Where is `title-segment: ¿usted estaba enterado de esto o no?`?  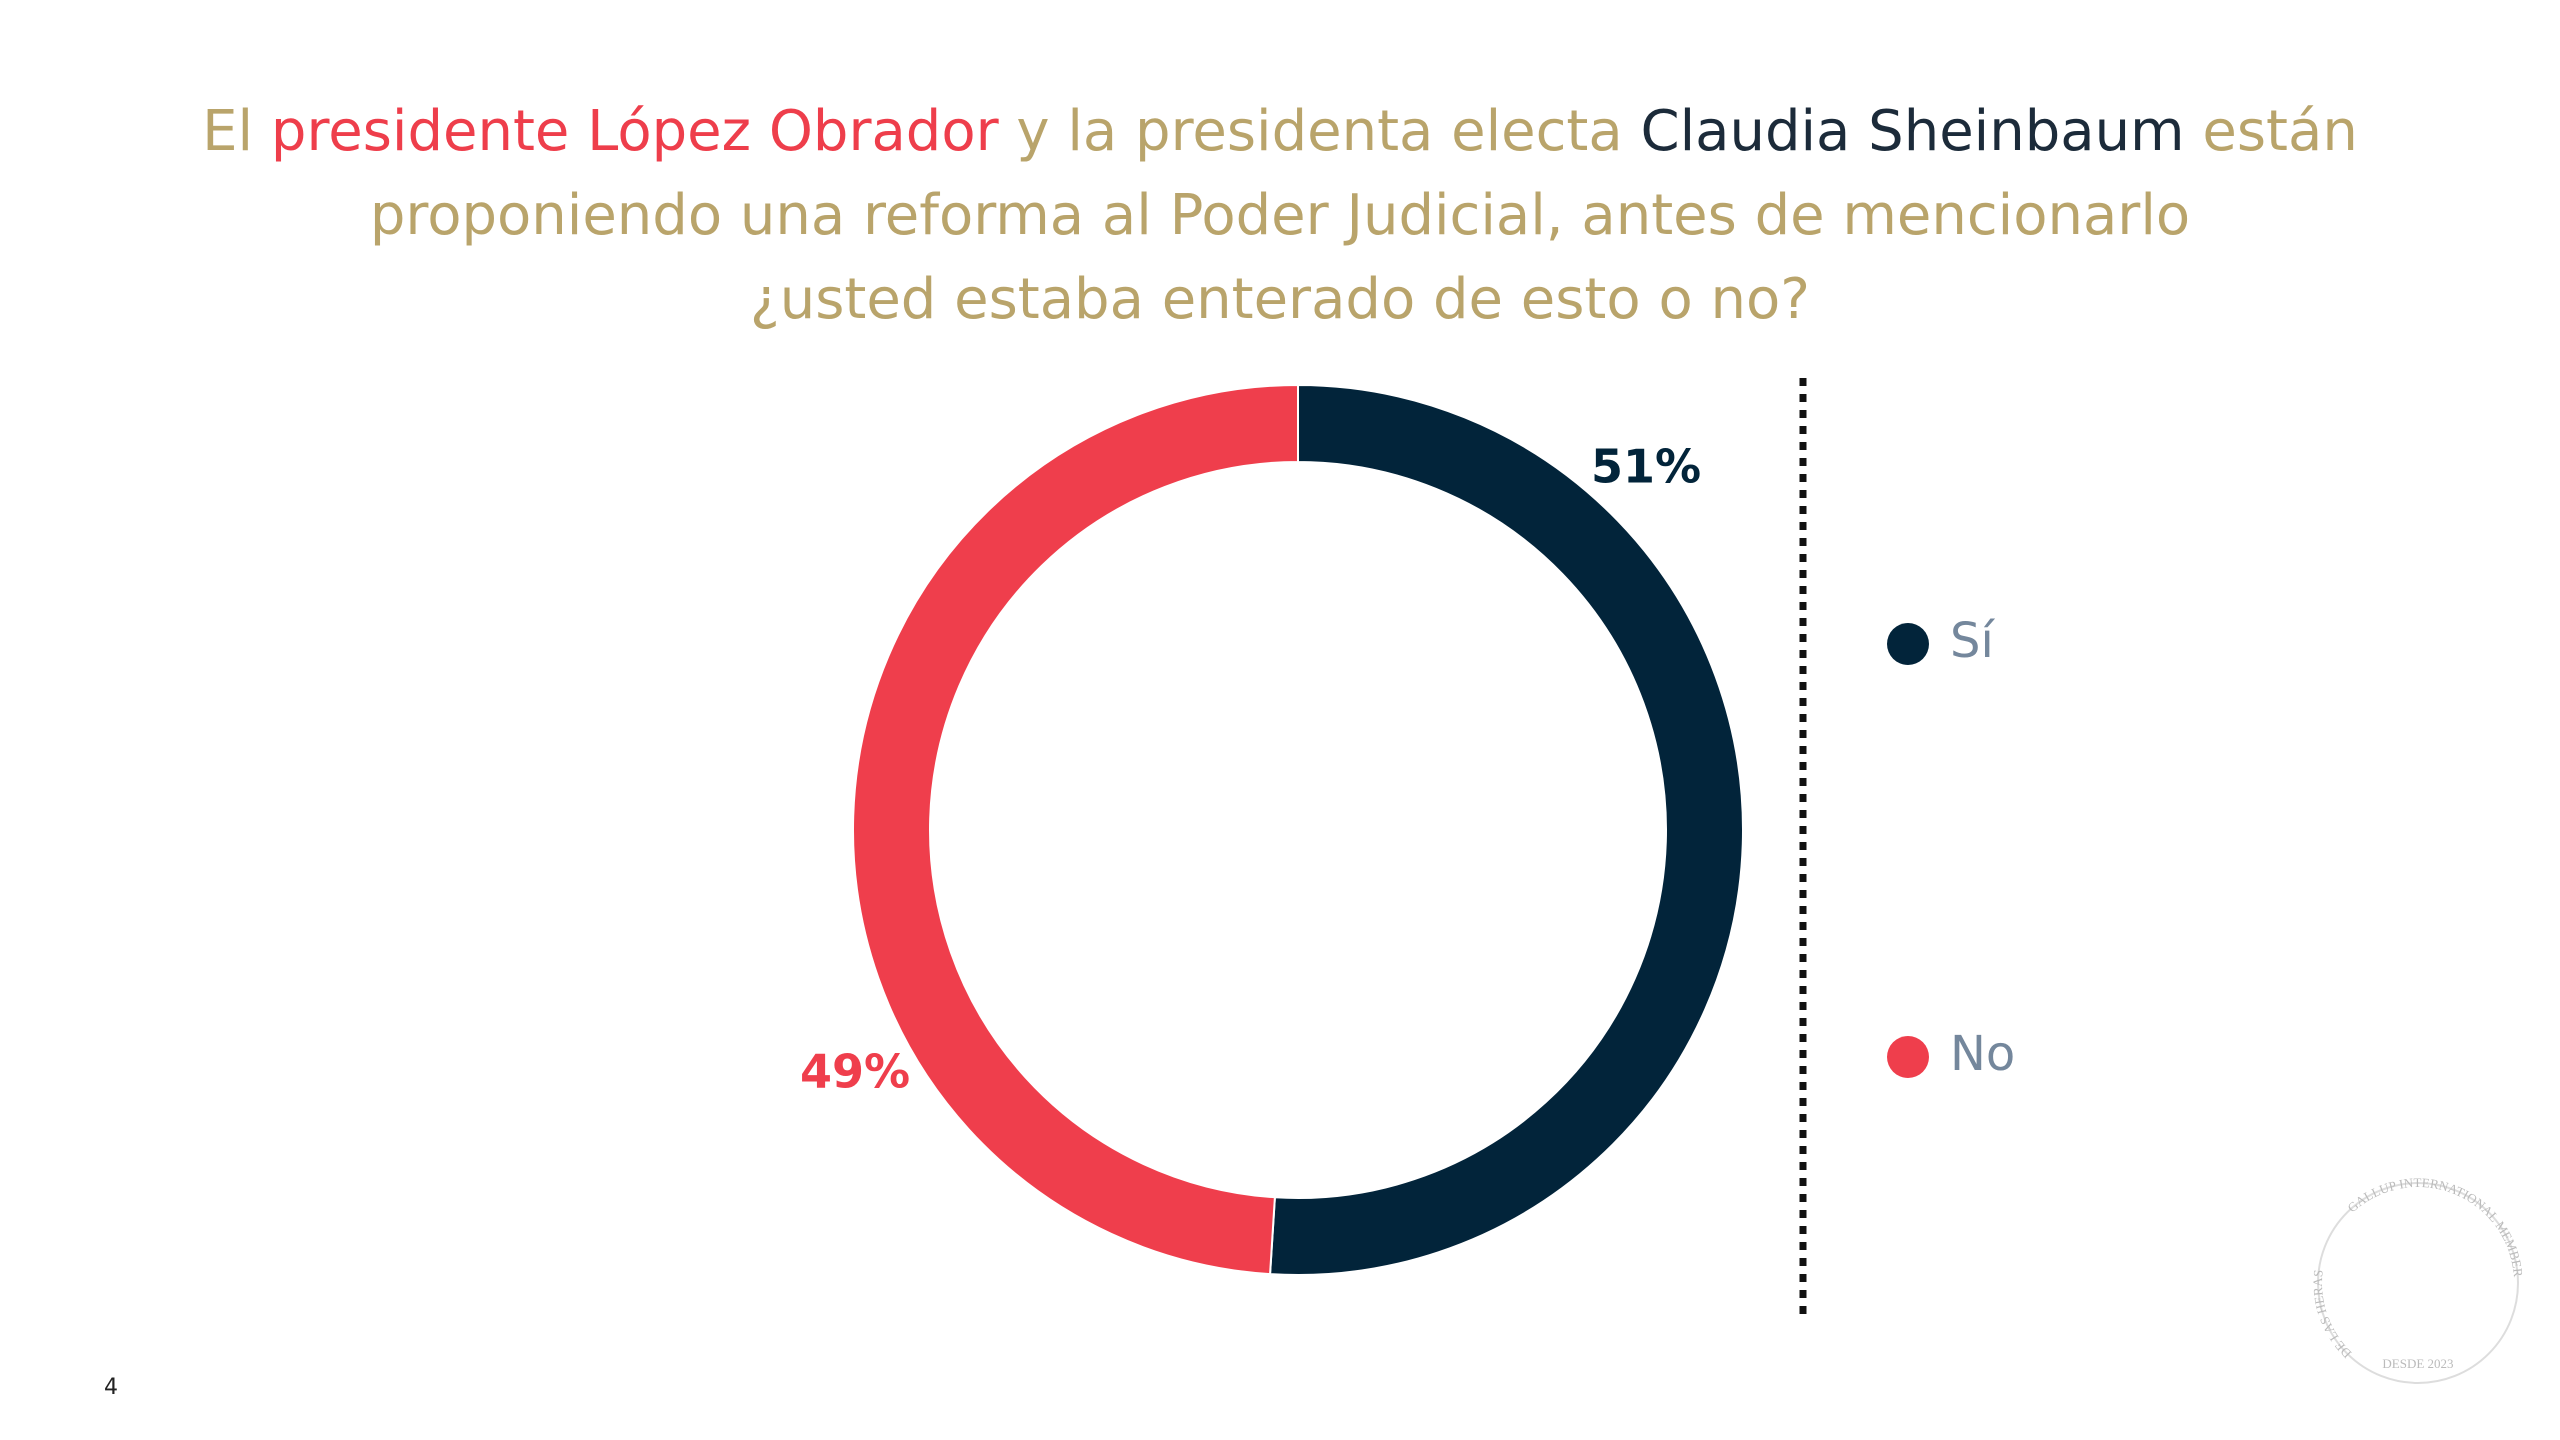
title-segment: ¿usted estaba enterado de esto o no? is located at coordinates (1279, 299).